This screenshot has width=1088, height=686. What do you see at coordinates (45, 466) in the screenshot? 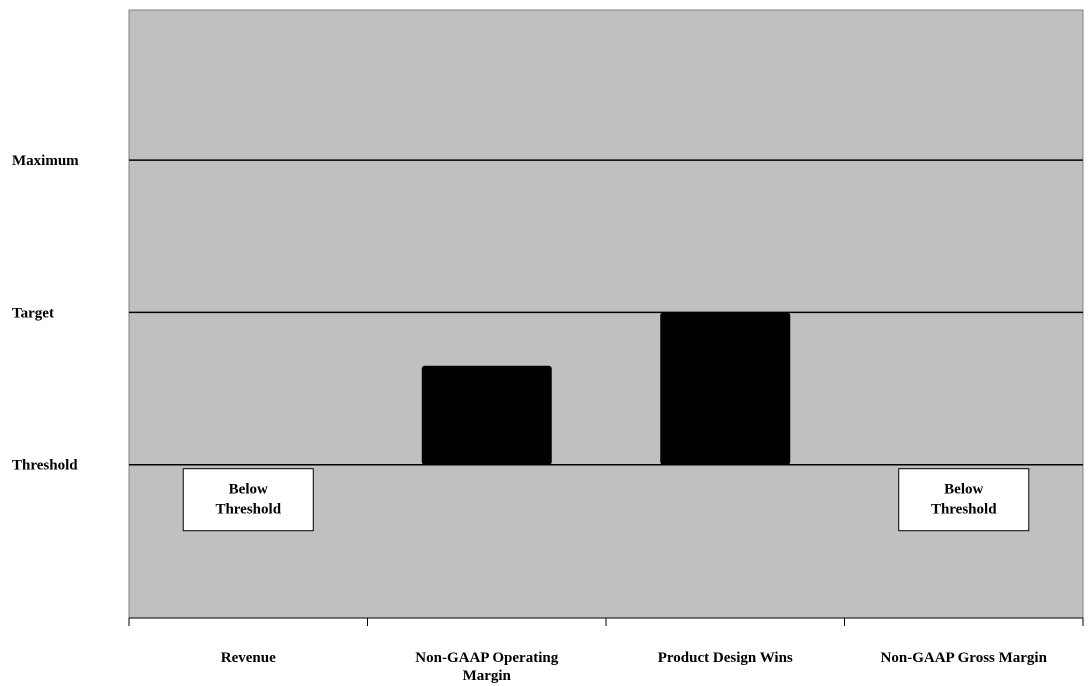
I see `level-label-threshold: Threshold` at bounding box center [45, 466].